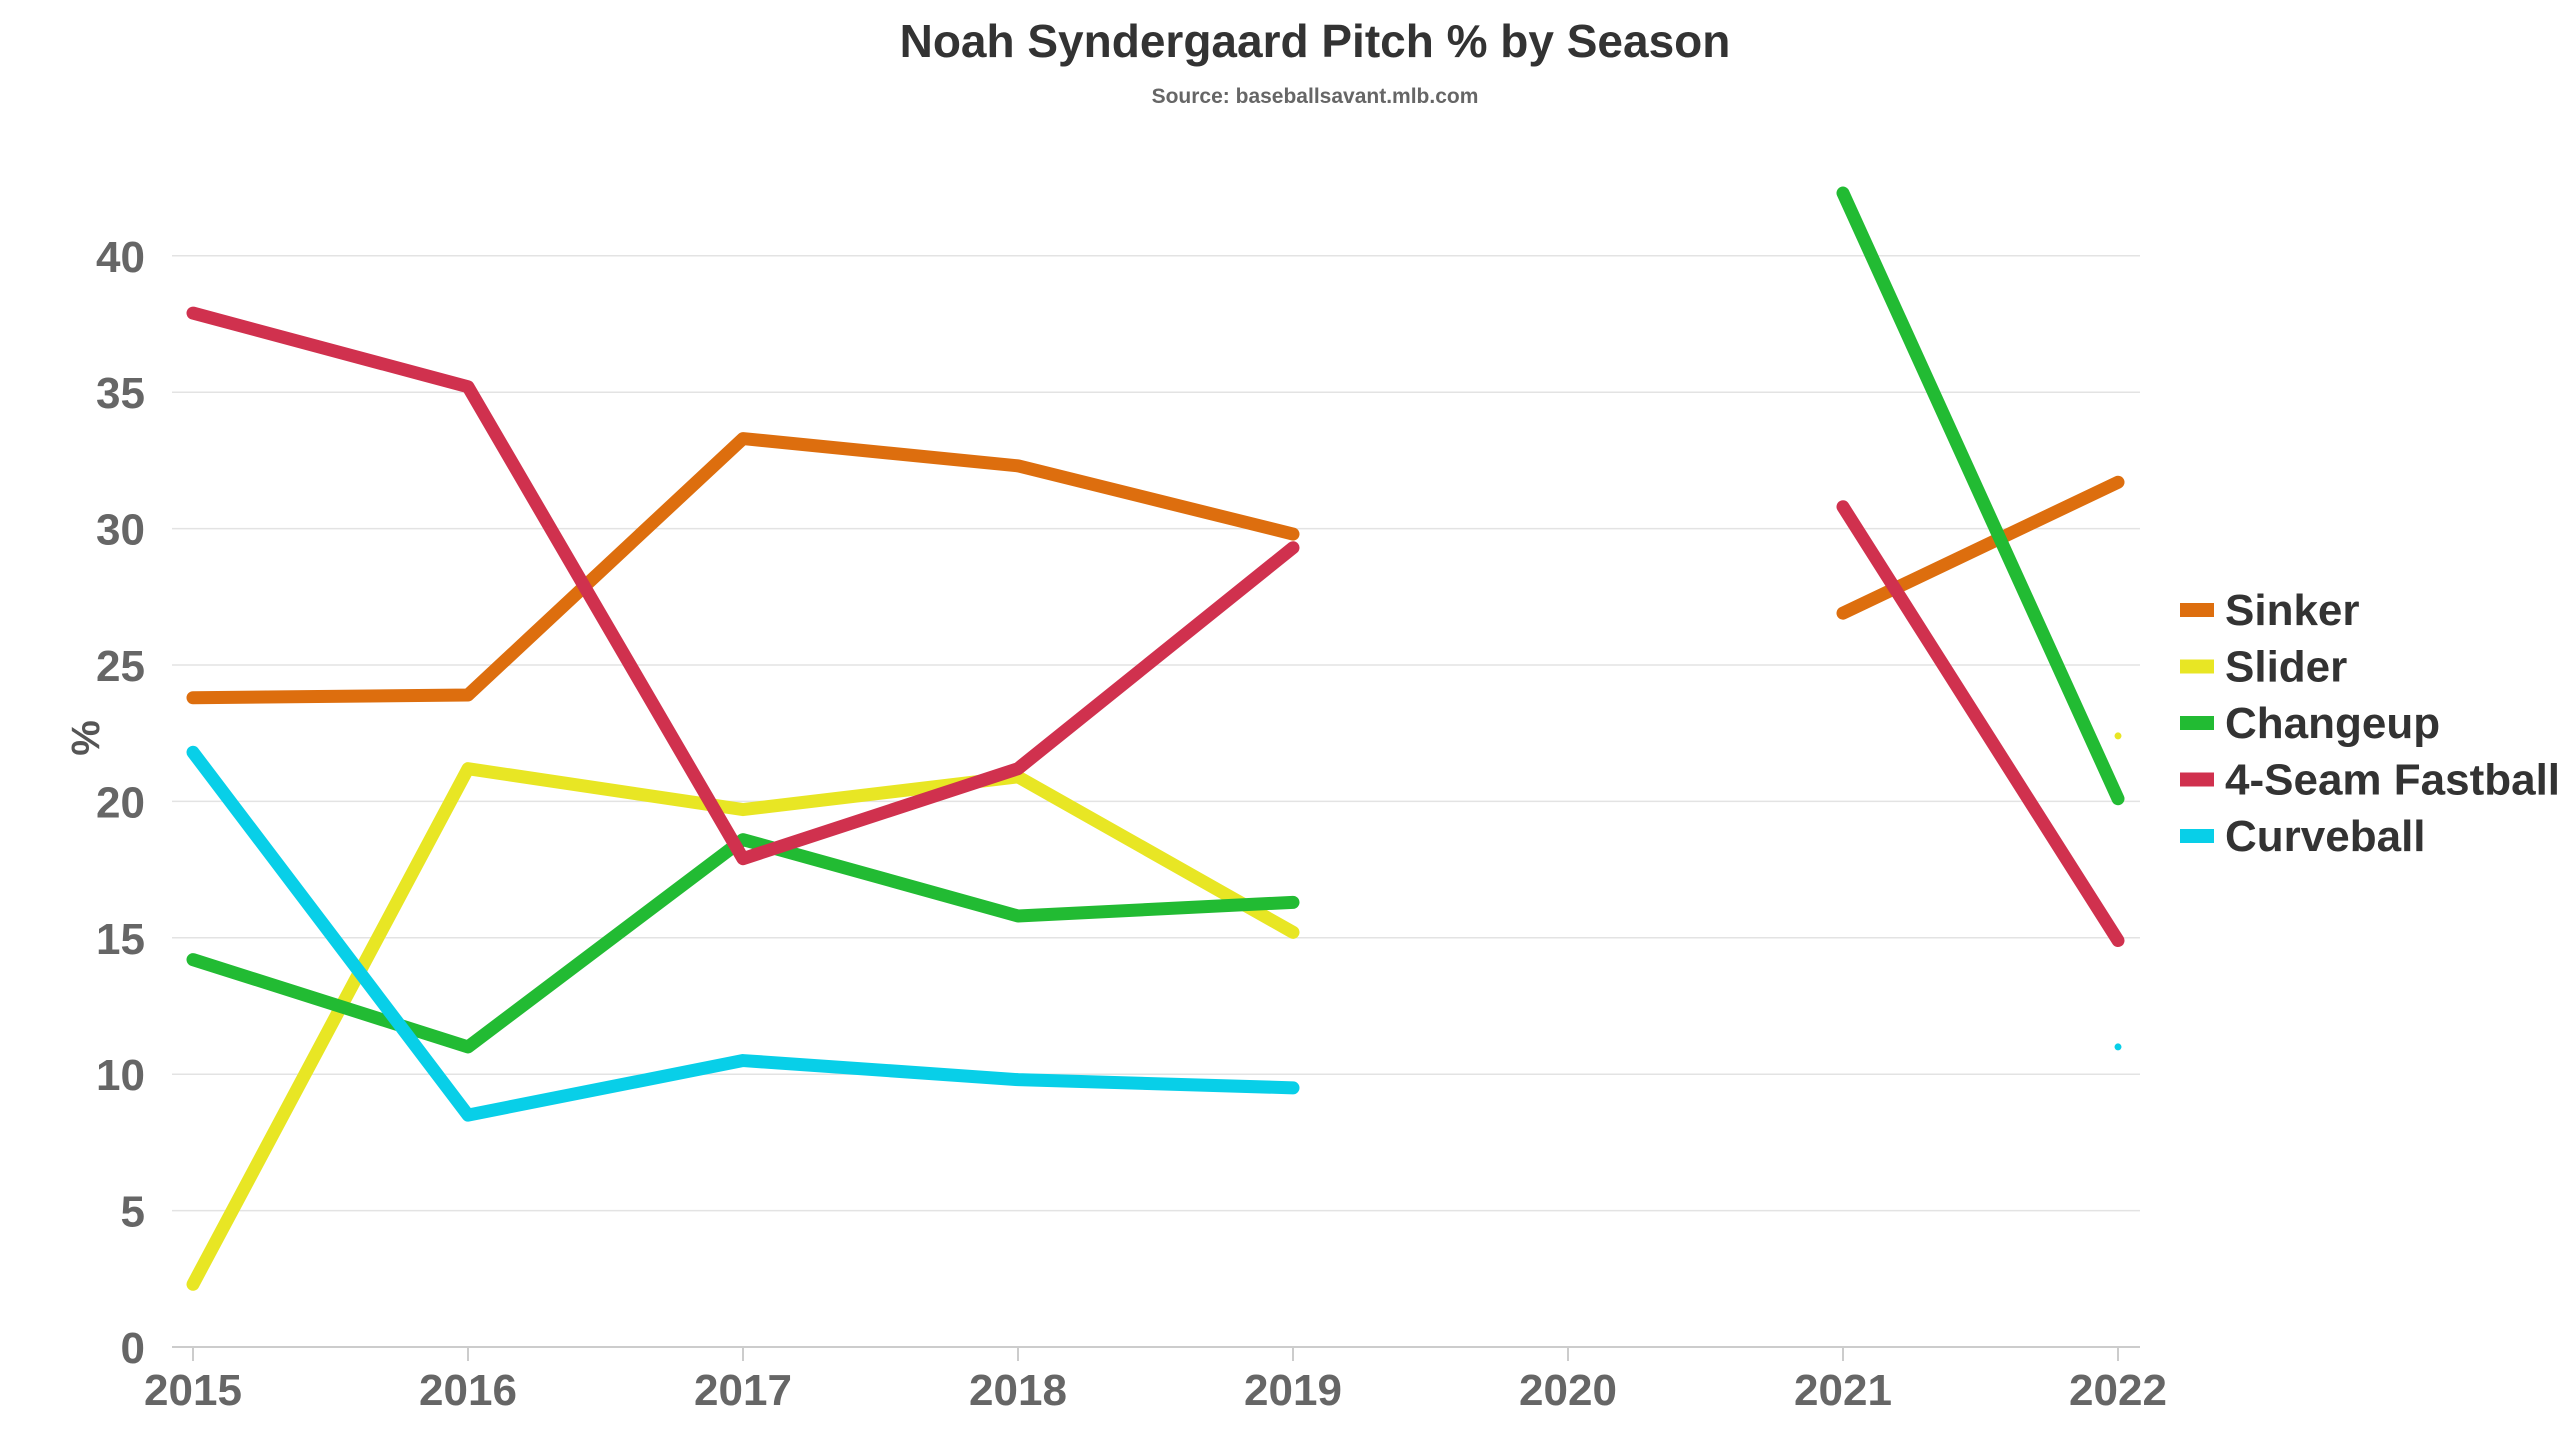  Describe the element at coordinates (1568, 1390) in the screenshot. I see `x-tick-label: 2020` at that location.